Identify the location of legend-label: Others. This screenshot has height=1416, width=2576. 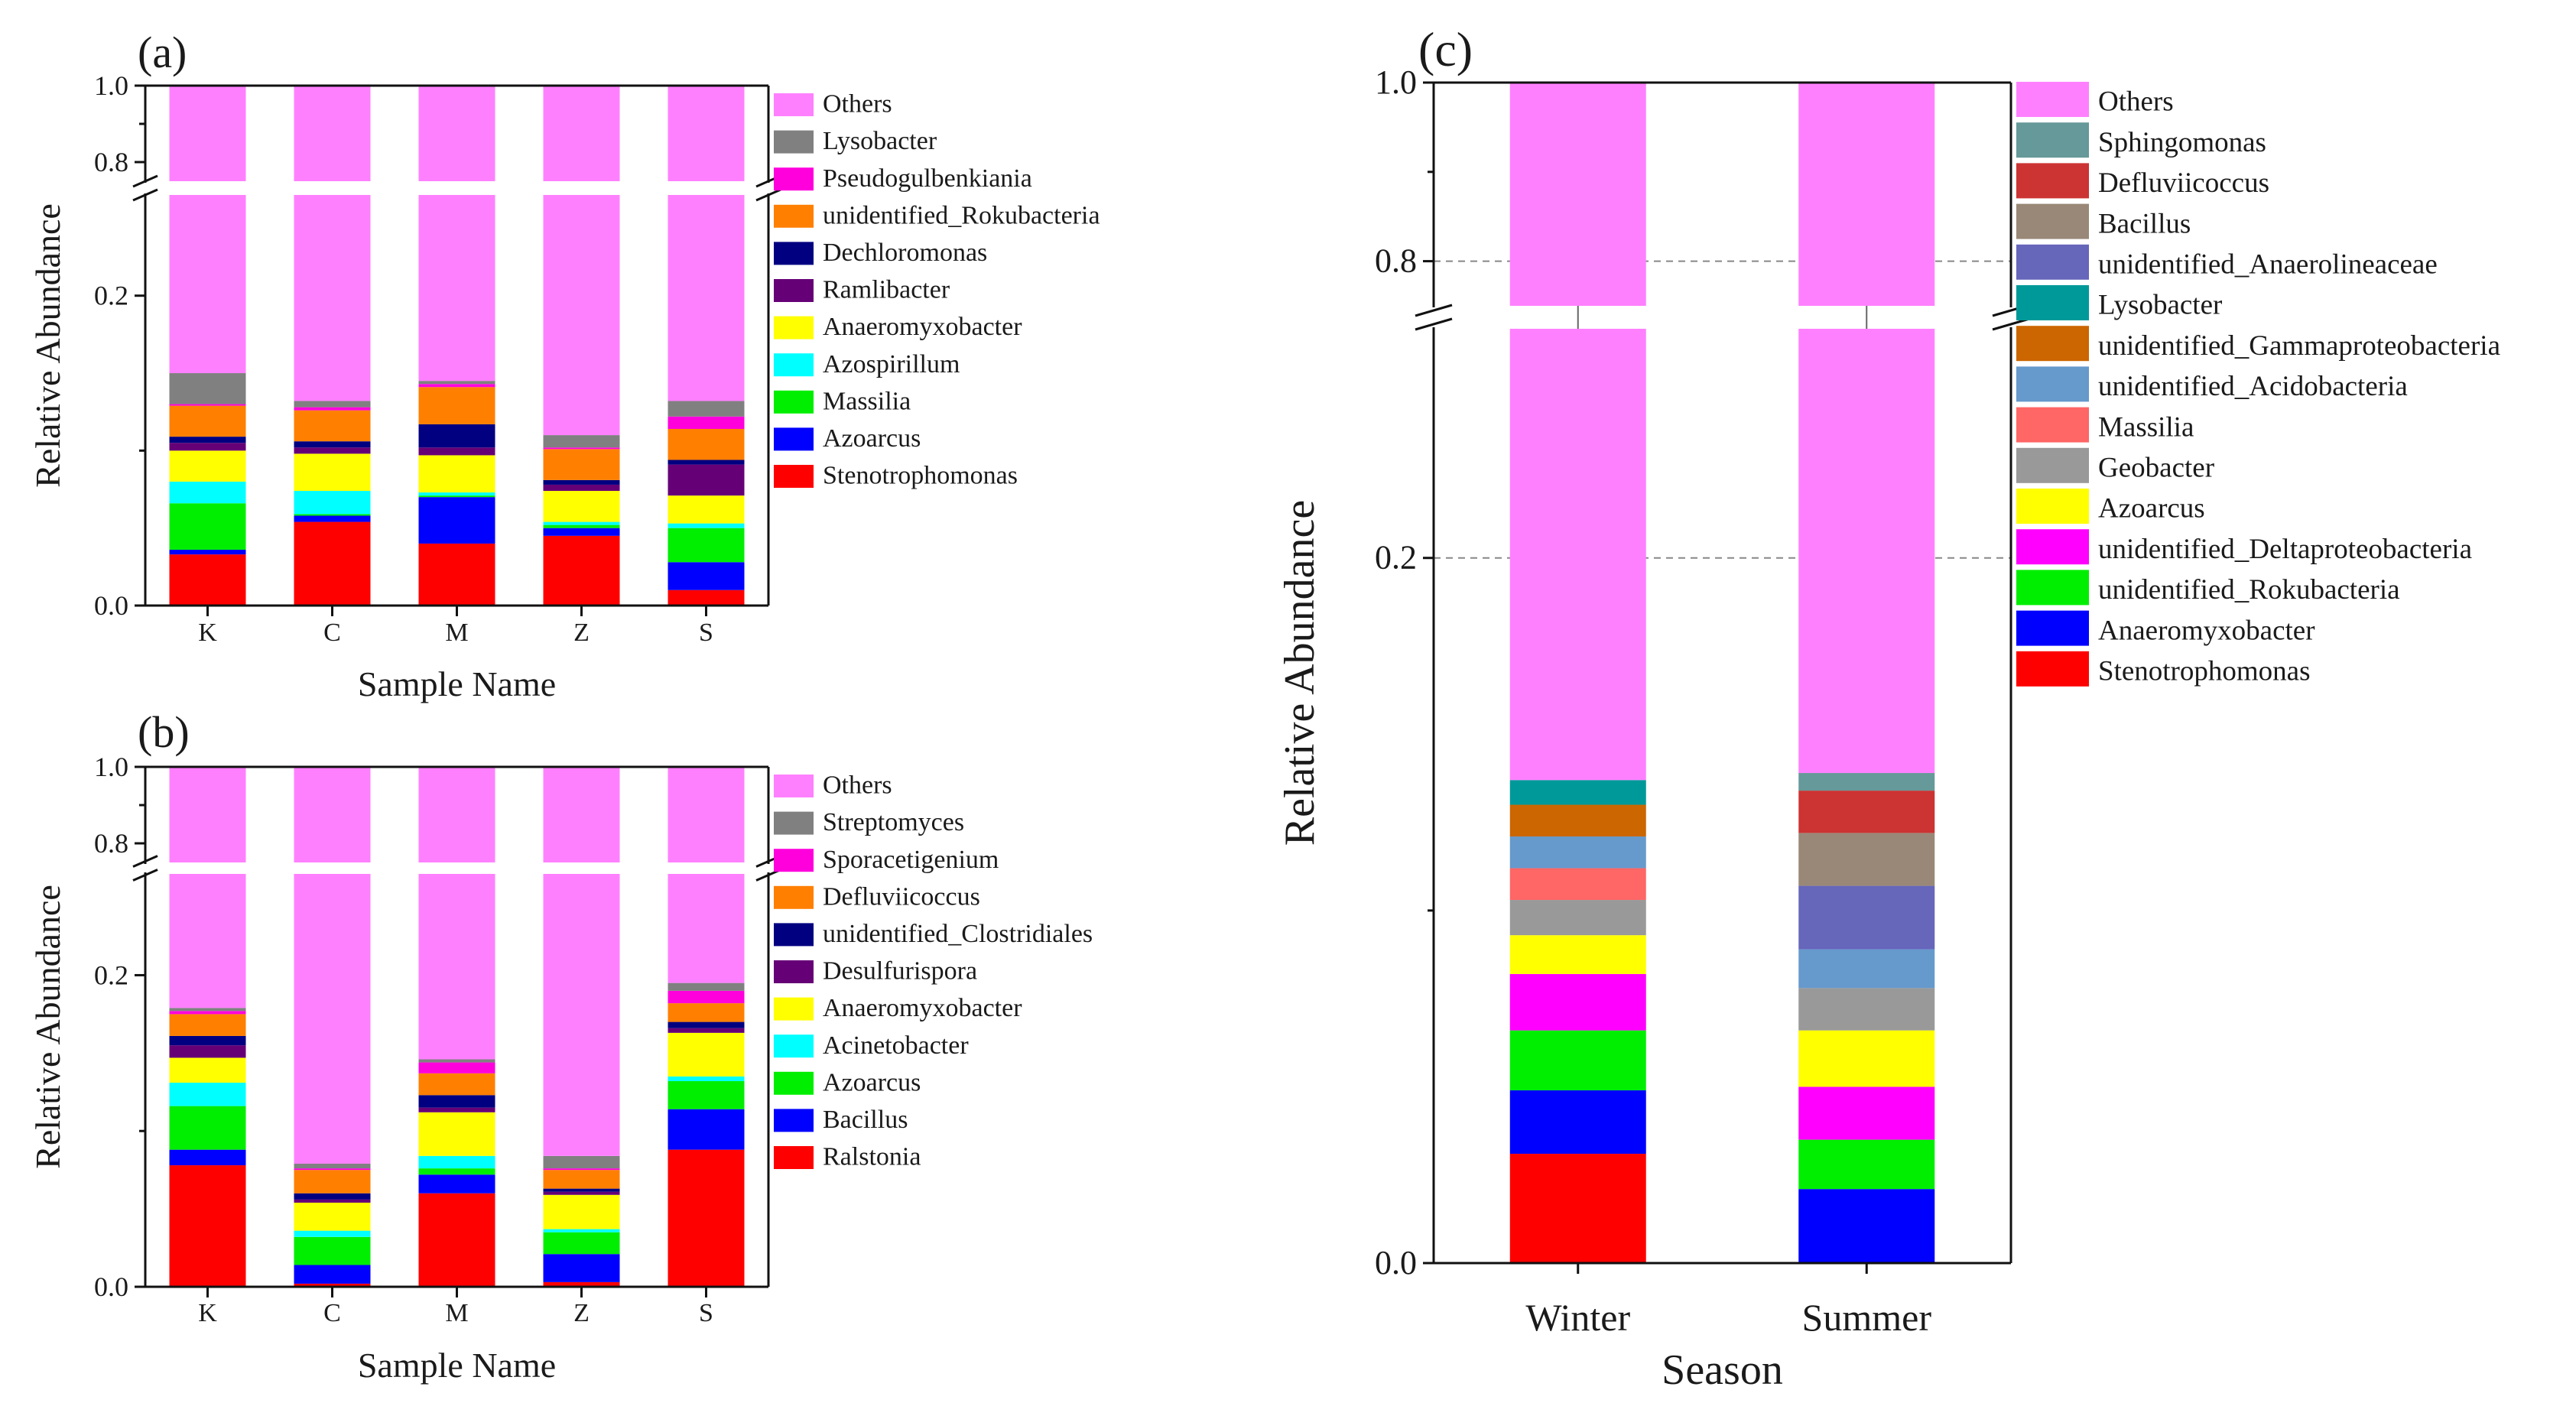
(858, 104).